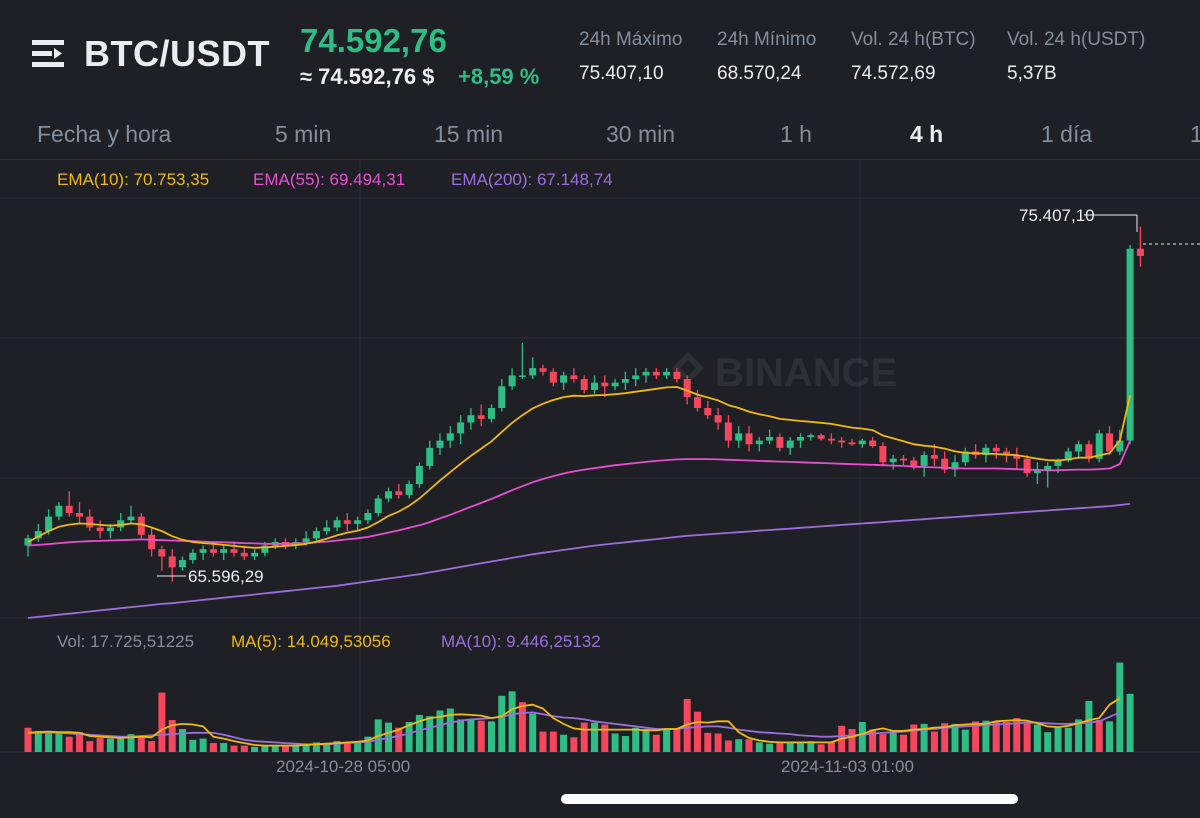  Describe the element at coordinates (1195, 134) in the screenshot. I see `tab-more: 1` at that location.